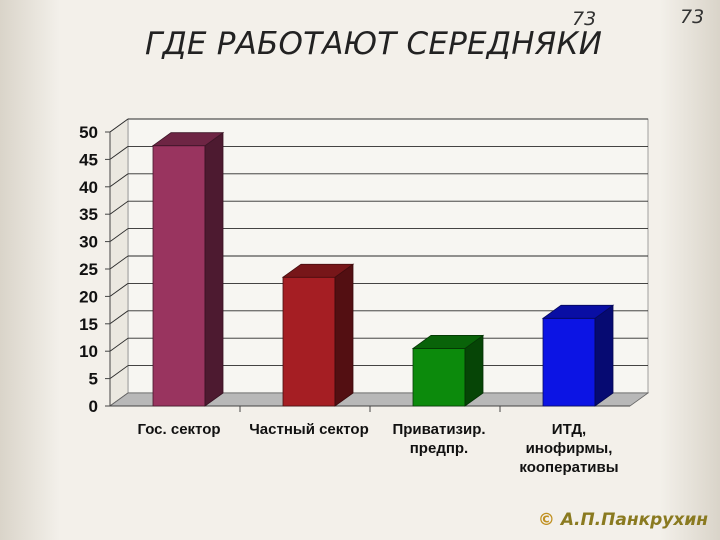  Describe the element at coordinates (692, 17) in the screenshot. I see `page-number-right: 73` at that location.